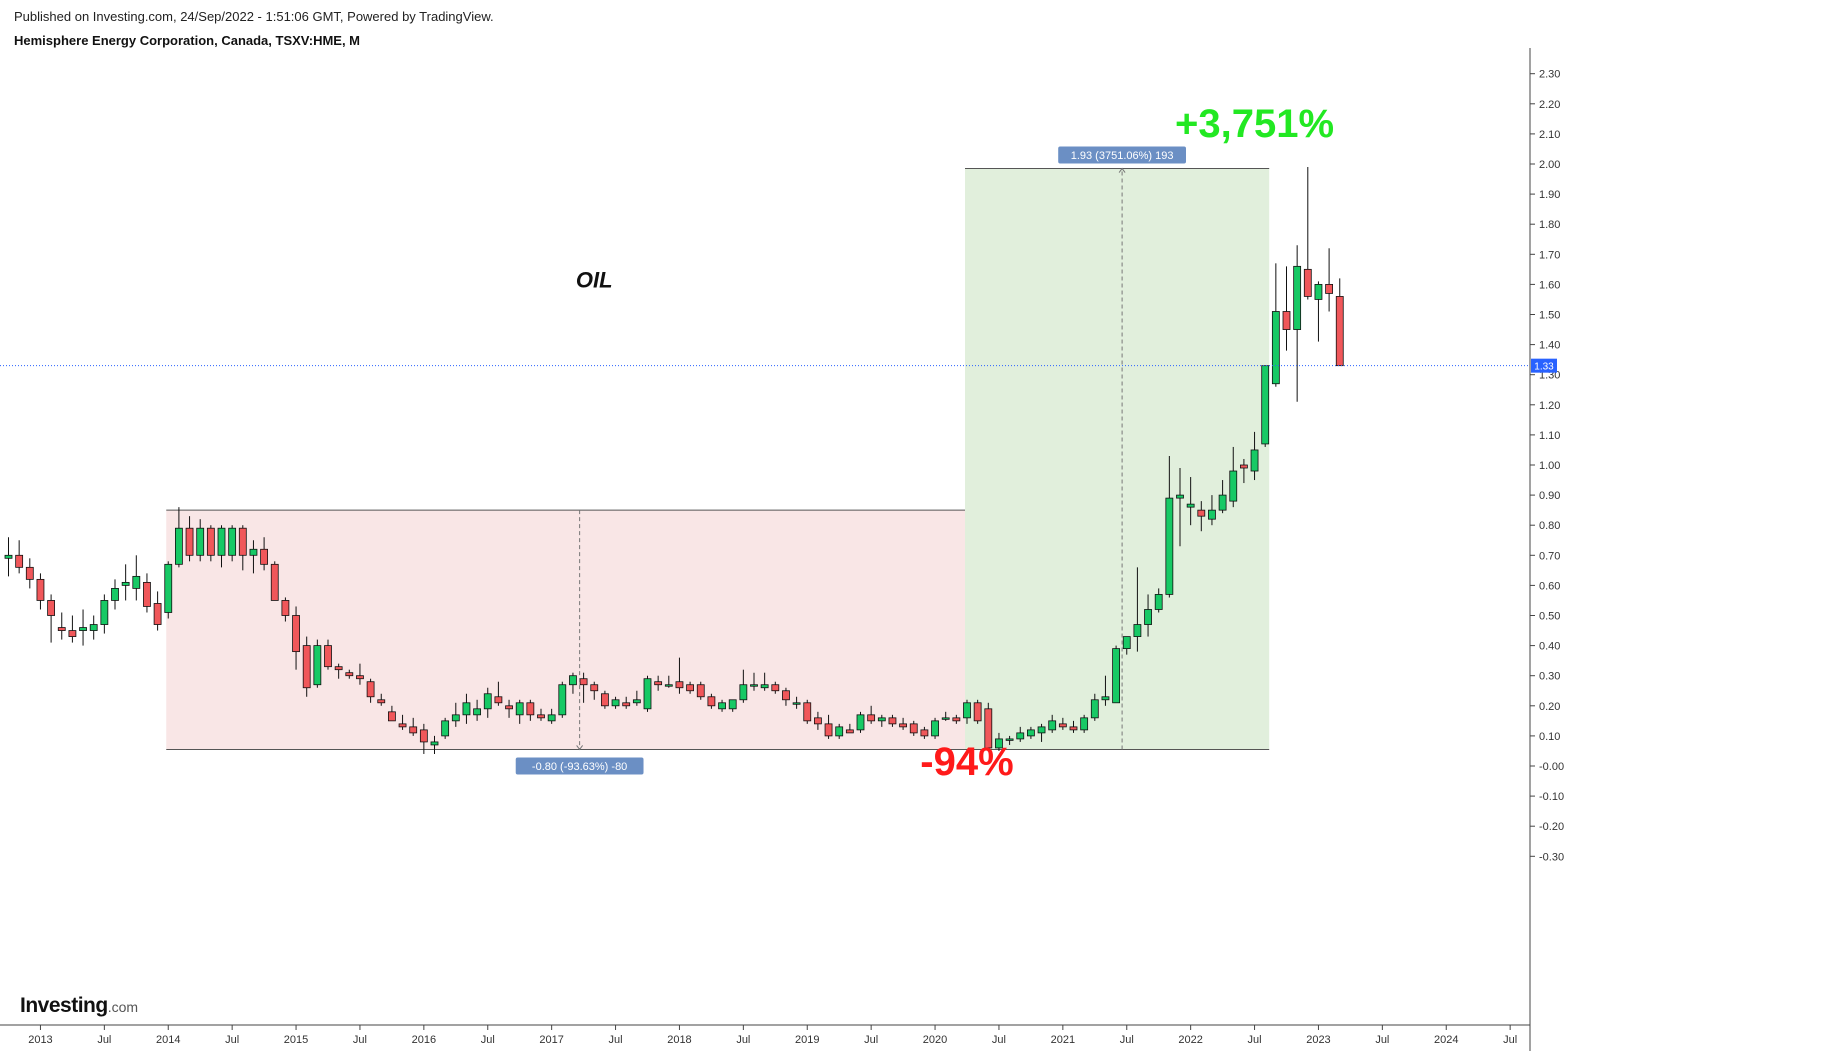  What do you see at coordinates (579, 766) in the screenshot?
I see `decline-measure-label-bg` at bounding box center [579, 766].